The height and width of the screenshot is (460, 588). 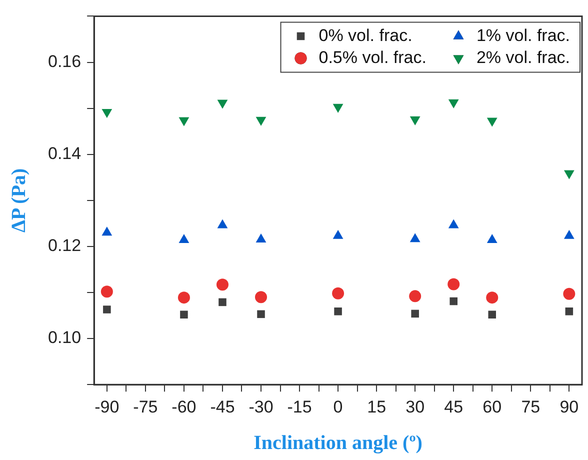 I want to click on x-tick-label: 30, so click(x=415, y=406).